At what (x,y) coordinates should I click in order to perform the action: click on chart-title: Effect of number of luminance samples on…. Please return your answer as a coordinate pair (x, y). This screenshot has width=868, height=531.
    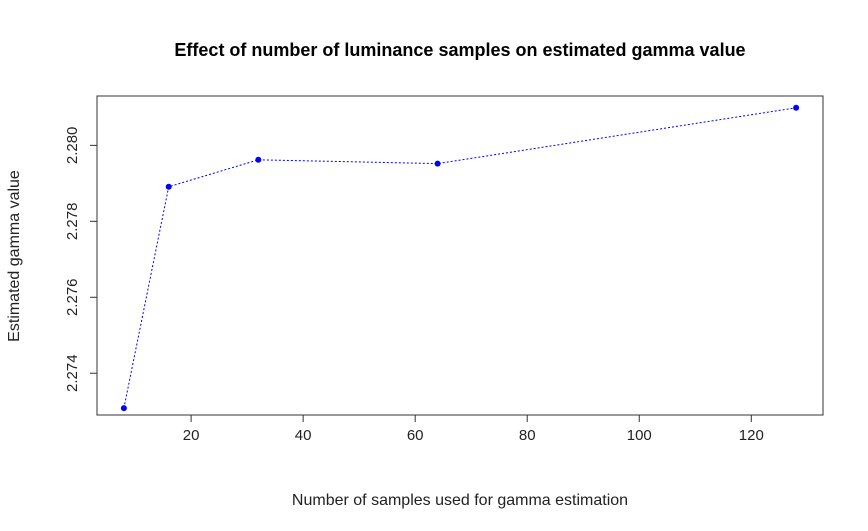
    Looking at the image, I should click on (459, 50).